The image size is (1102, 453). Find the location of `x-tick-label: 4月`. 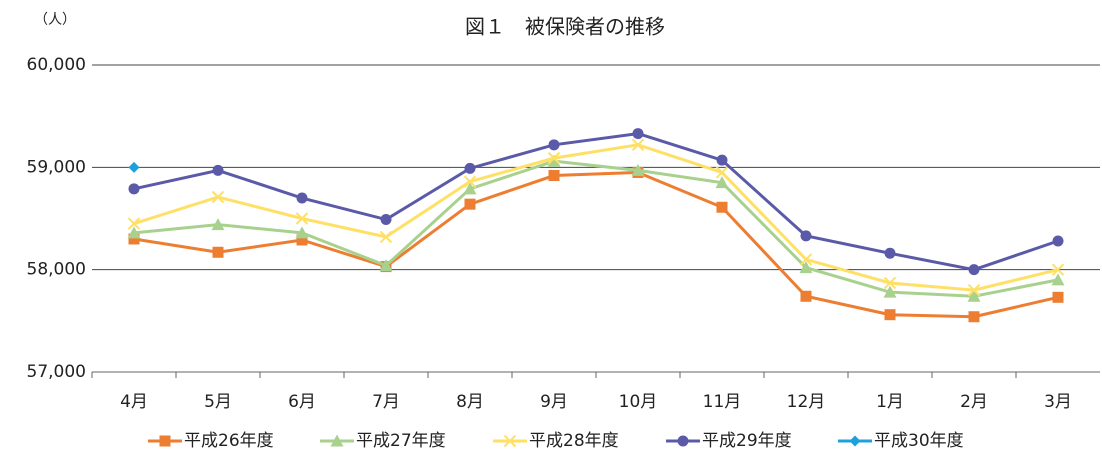

x-tick-label: 4月 is located at coordinates (134, 402).